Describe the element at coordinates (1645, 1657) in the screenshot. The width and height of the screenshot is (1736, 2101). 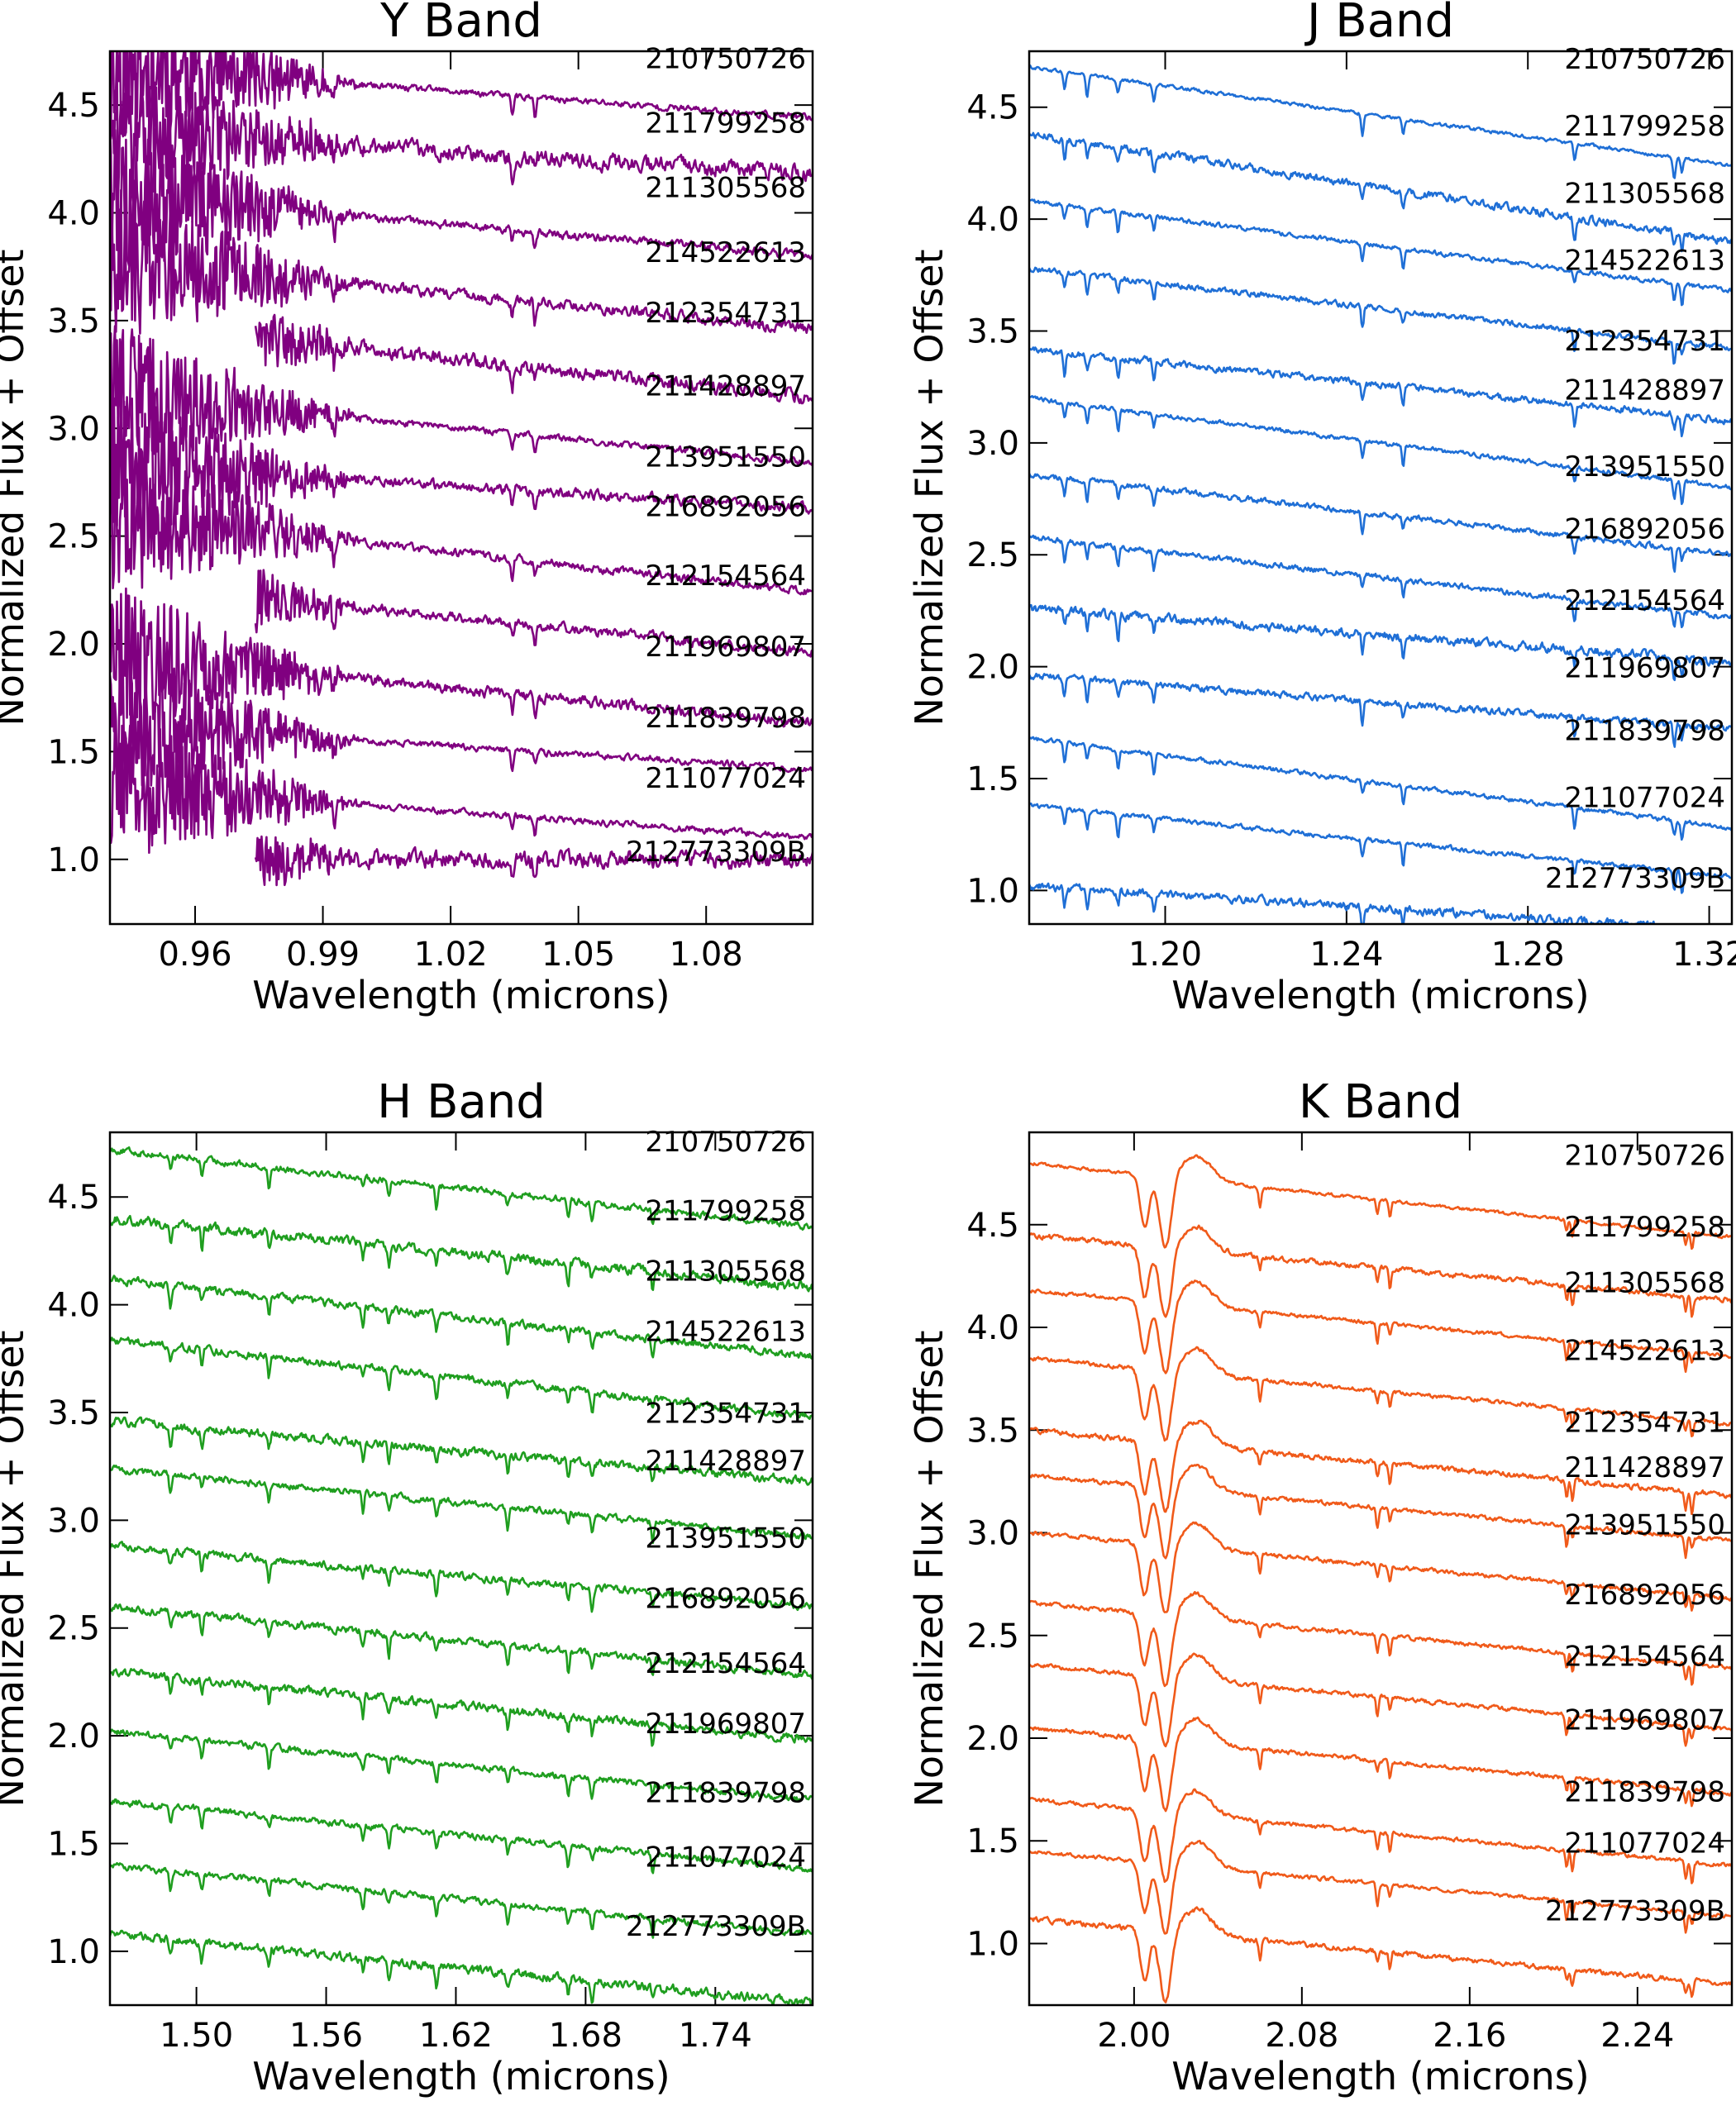
I see `series-label: 212154564` at that location.